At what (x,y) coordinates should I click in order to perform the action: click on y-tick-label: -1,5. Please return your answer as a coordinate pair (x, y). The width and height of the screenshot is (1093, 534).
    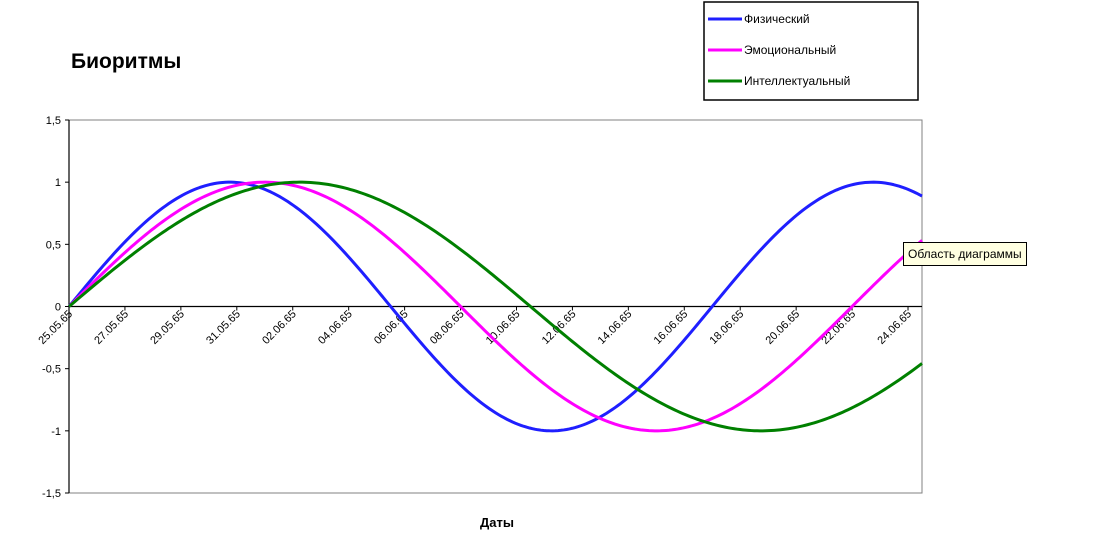
    Looking at the image, I should click on (51, 494).